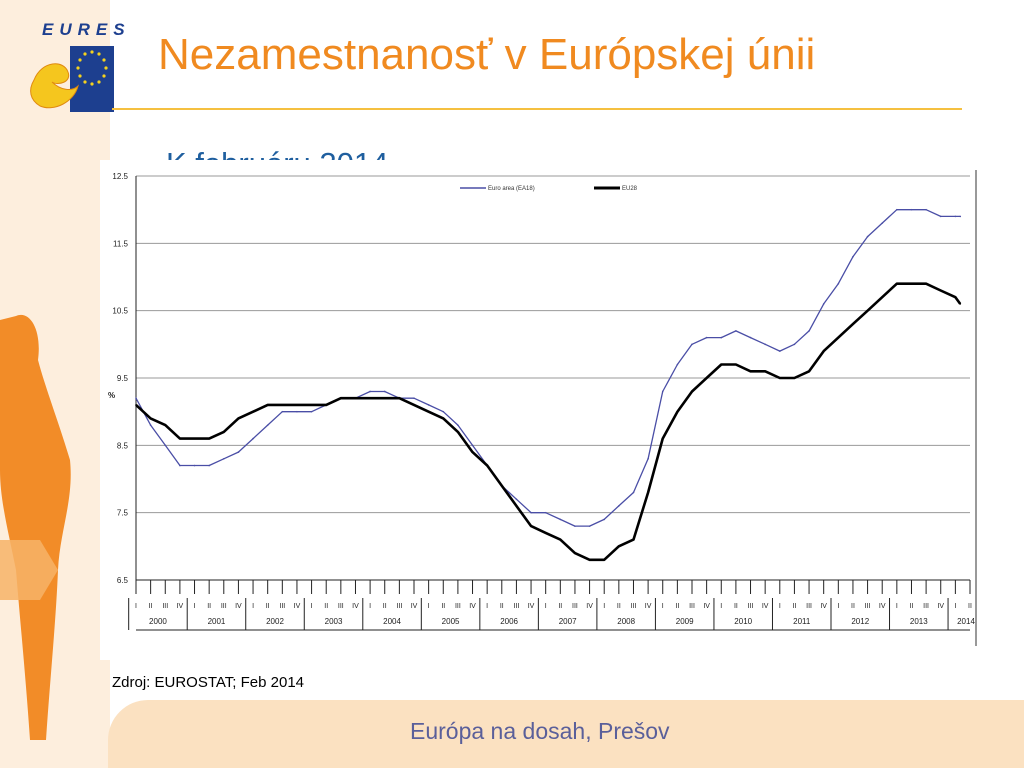 The height and width of the screenshot is (768, 1024). Describe the element at coordinates (568, 621) in the screenshot. I see `year-label-2007: 2007` at that location.